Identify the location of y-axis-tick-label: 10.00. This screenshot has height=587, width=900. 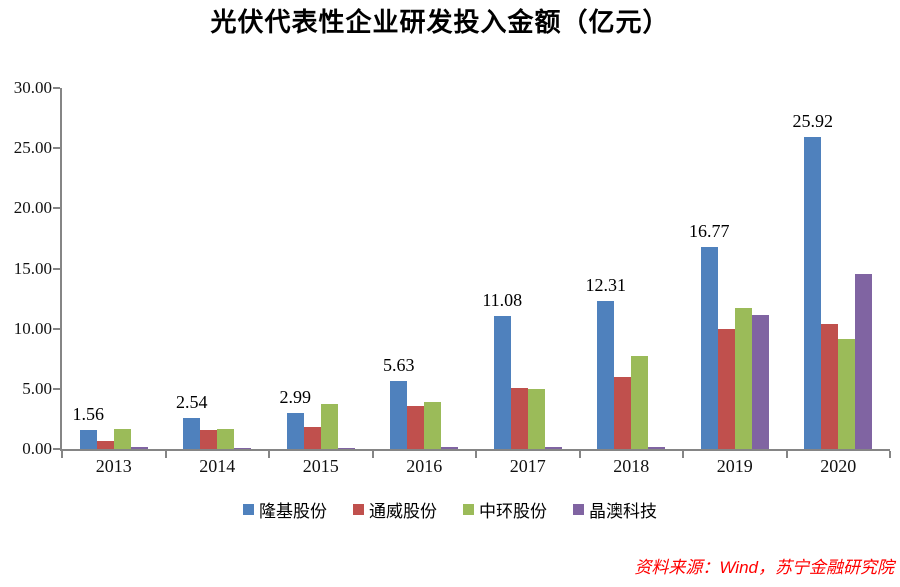
(32, 328).